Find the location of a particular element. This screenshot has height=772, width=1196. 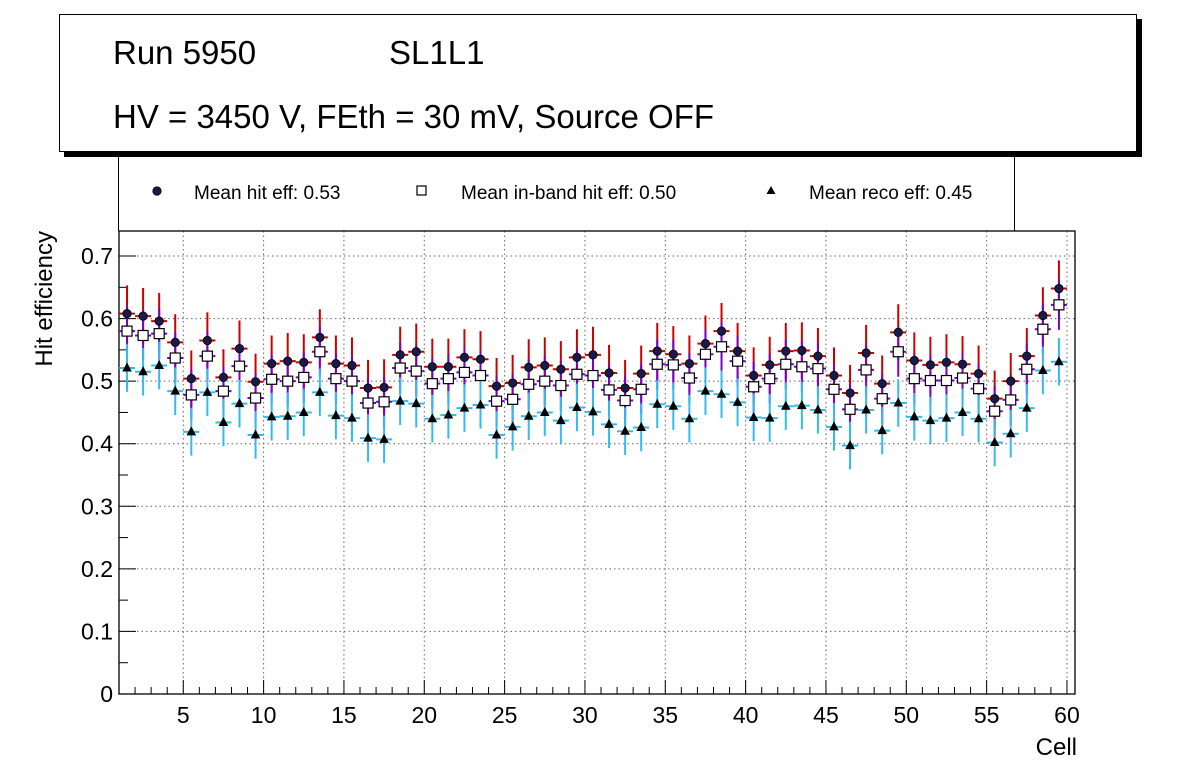

y-tick-label: 0.3 is located at coordinates (97, 506).